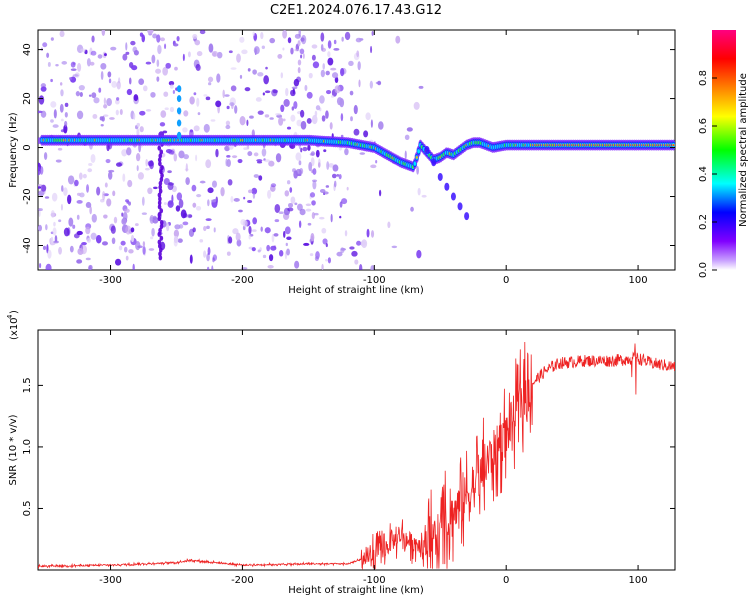 Image resolution: width=750 pixels, height=600 pixels. Describe the element at coordinates (506, 280) in the screenshot. I see `x-tick-label: 0` at that location.